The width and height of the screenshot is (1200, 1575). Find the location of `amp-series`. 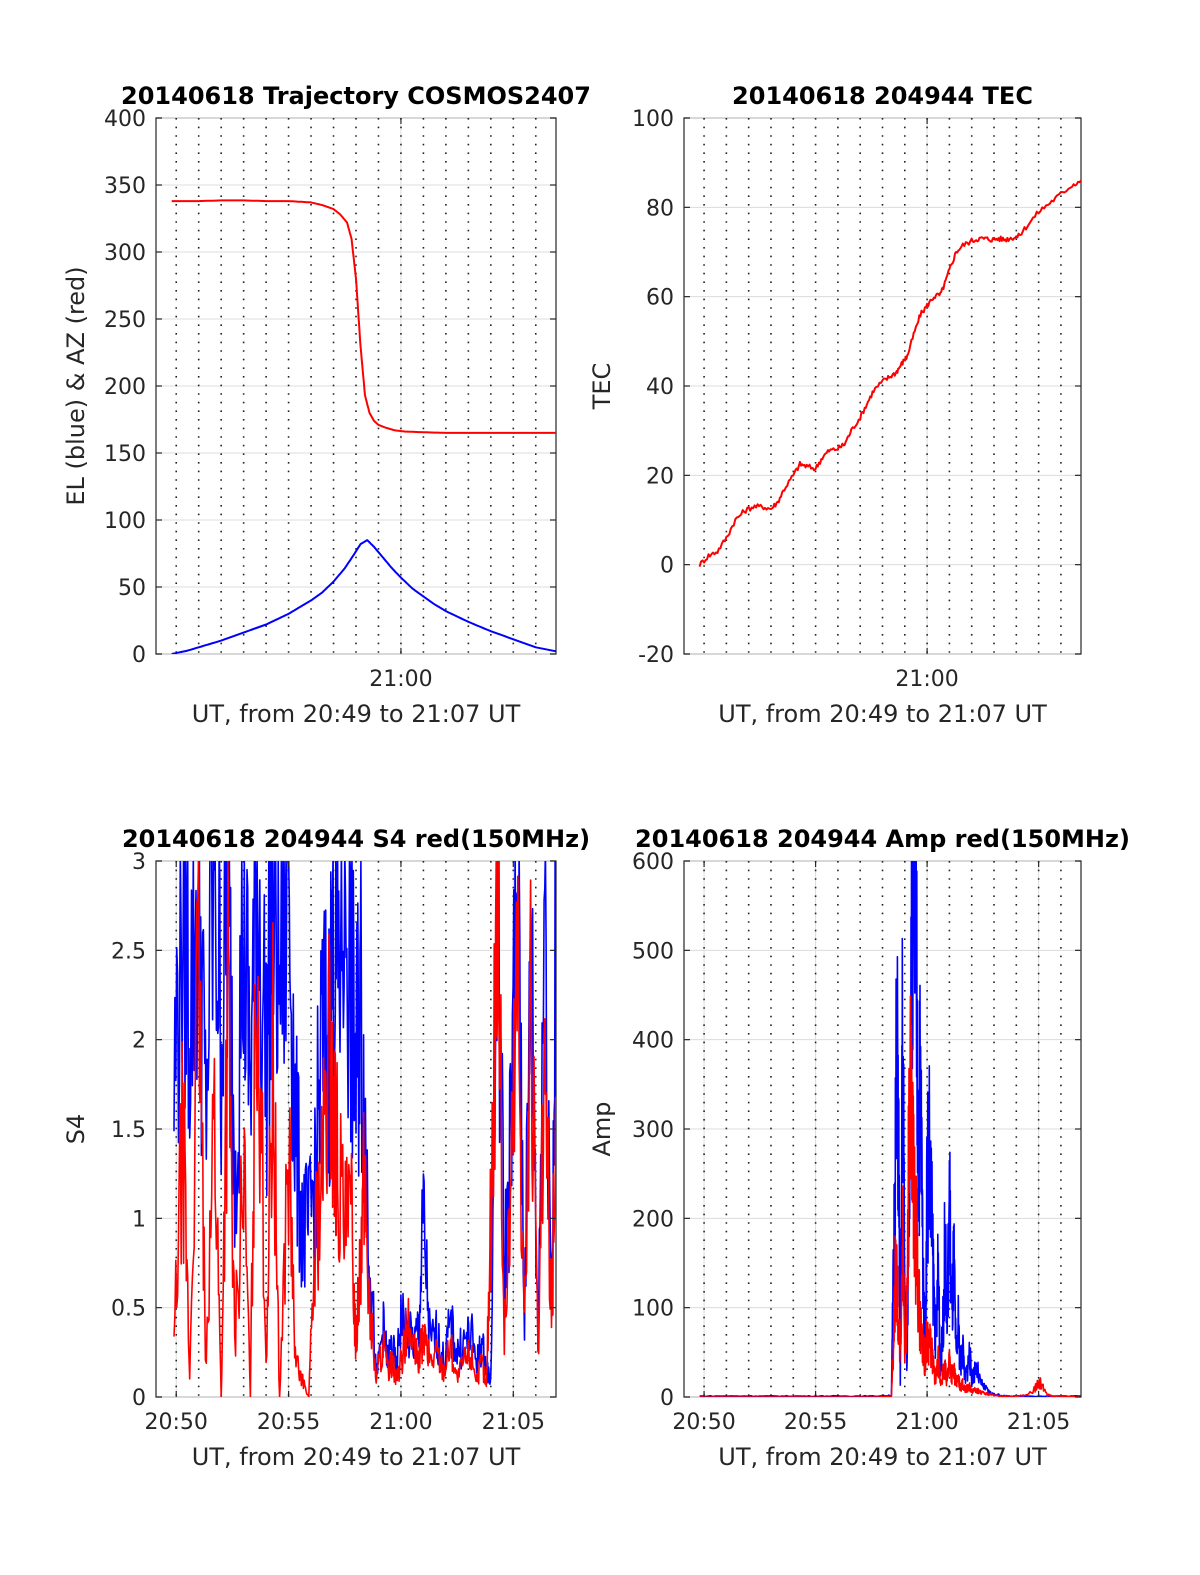

amp-series is located at coordinates (890, 1129).